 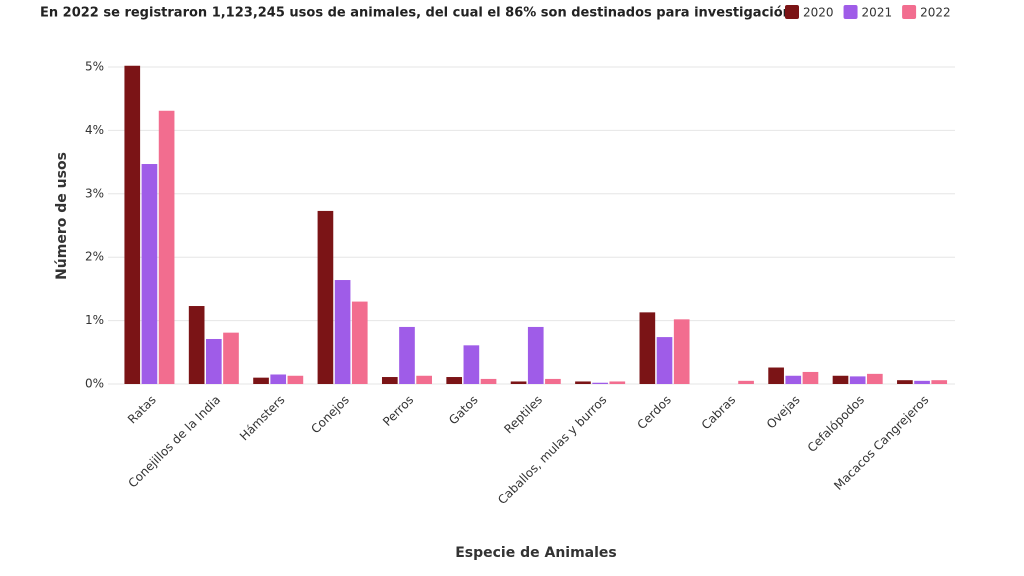 I want to click on x-tick-label: Gatos, so click(x=463, y=410).